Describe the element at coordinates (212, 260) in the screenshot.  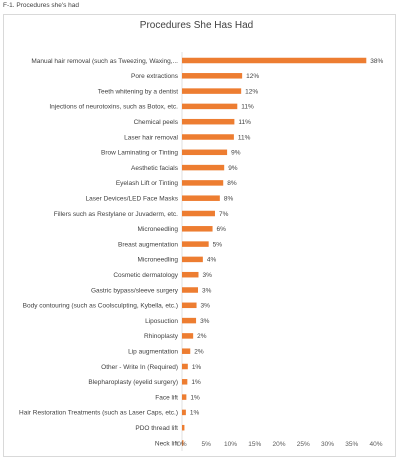
I see `data-label: 4%` at that location.